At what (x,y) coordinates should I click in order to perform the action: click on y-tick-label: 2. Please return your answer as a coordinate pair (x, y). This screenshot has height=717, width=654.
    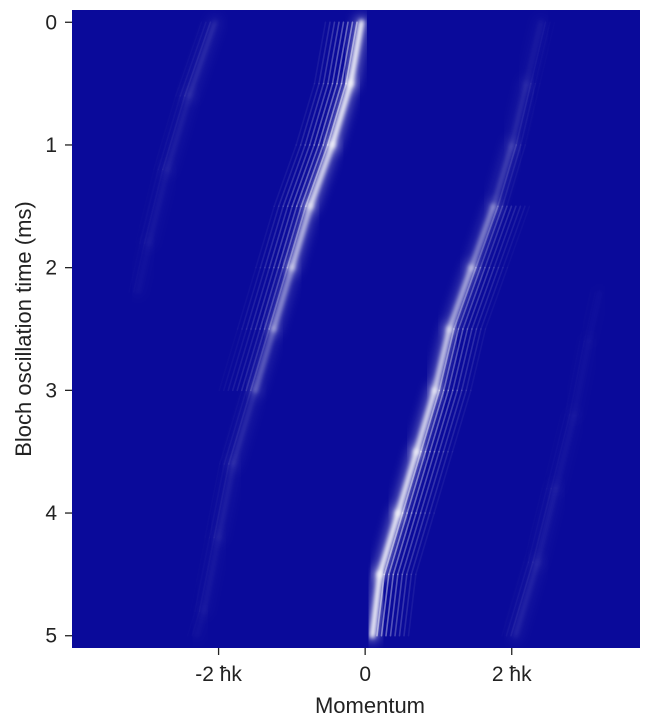
    Looking at the image, I should click on (51, 268).